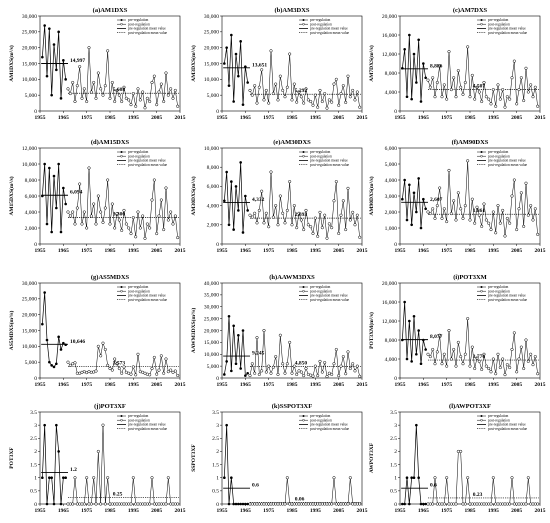  I want to click on y-tick-label: 10,000, so click(29, 165).